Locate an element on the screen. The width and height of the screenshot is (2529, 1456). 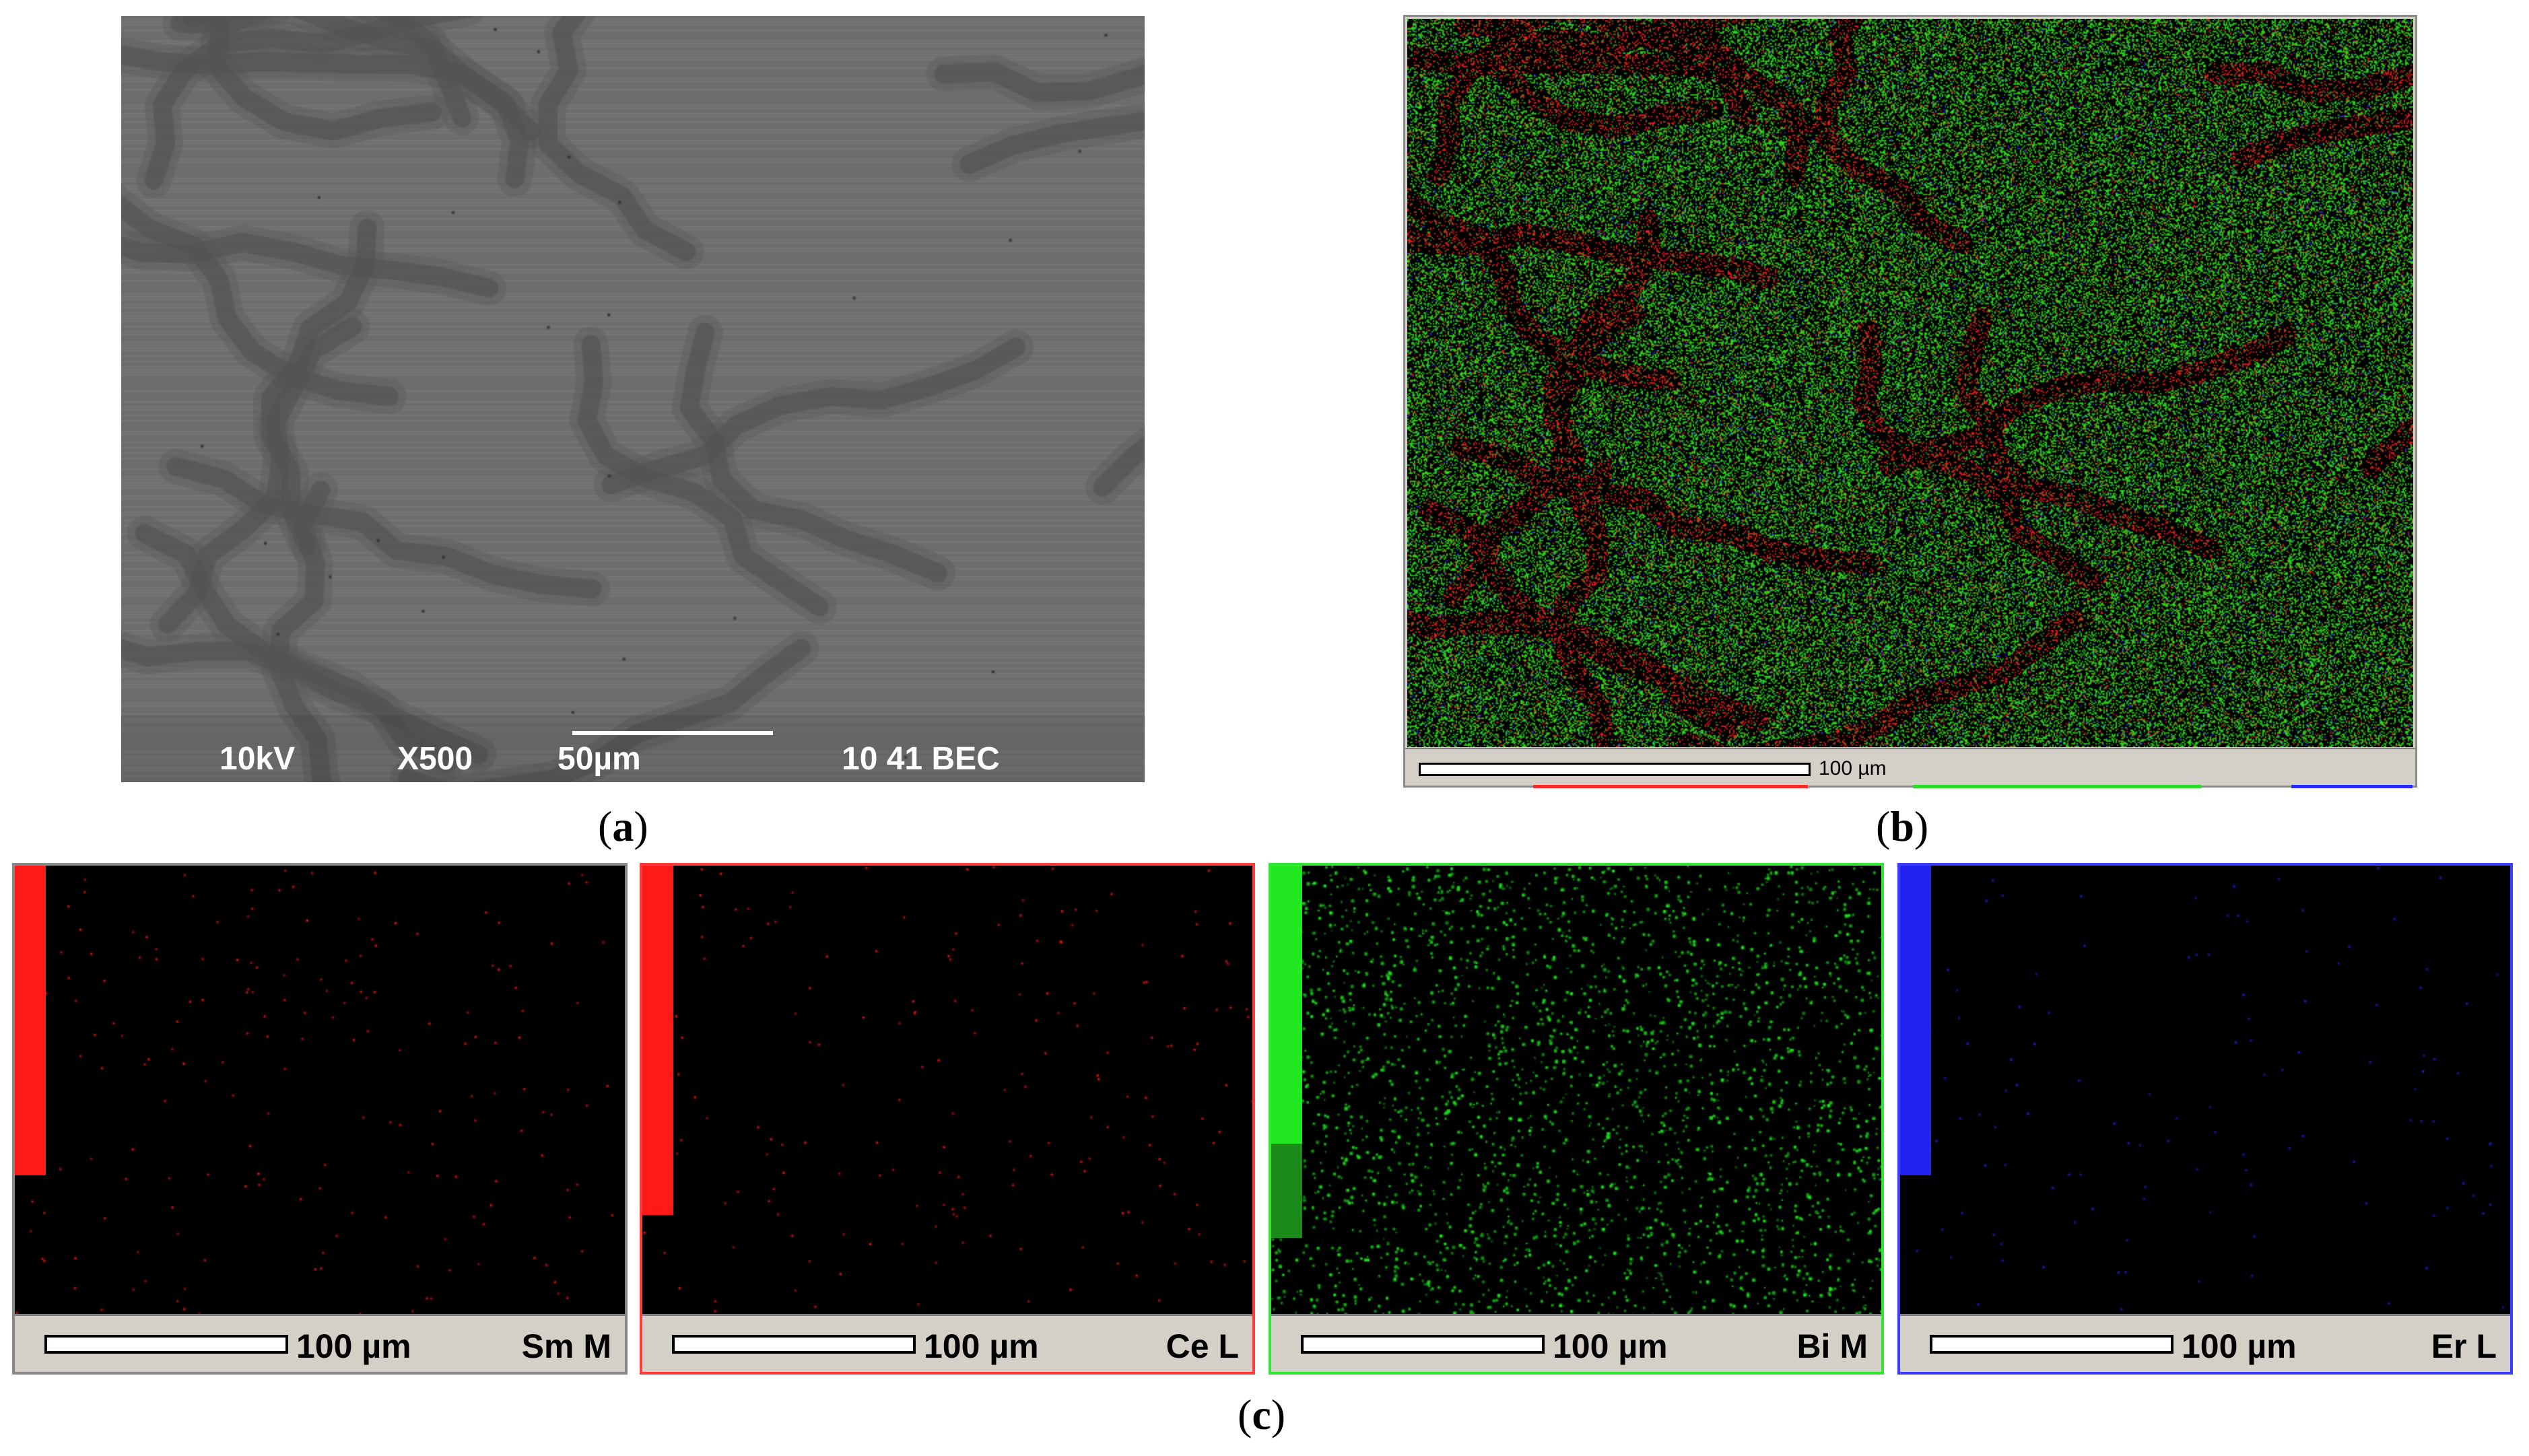
ce-status-bar: 100 µm Ce L is located at coordinates (947, 1343).